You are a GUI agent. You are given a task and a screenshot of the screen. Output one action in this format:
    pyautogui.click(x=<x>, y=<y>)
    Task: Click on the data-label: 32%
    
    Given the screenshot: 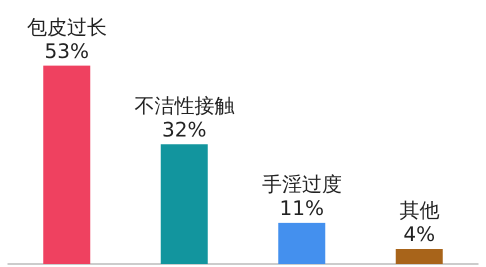 What is the action you would take?
    pyautogui.click(x=184, y=129)
    